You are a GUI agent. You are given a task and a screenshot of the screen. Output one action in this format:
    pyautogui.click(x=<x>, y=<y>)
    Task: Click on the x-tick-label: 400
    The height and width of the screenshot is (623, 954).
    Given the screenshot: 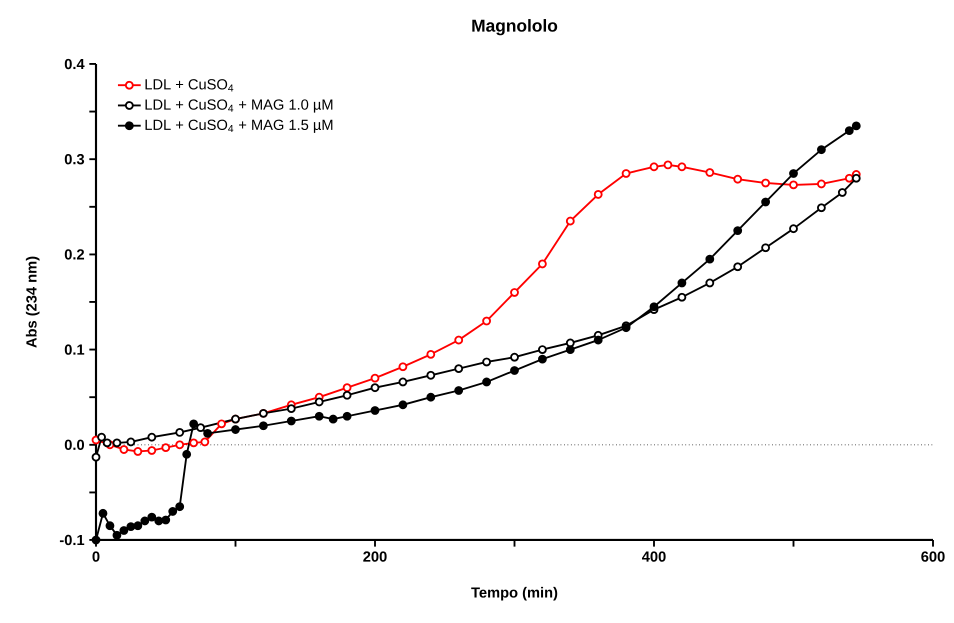 What is the action you would take?
    pyautogui.click(x=654, y=556)
    